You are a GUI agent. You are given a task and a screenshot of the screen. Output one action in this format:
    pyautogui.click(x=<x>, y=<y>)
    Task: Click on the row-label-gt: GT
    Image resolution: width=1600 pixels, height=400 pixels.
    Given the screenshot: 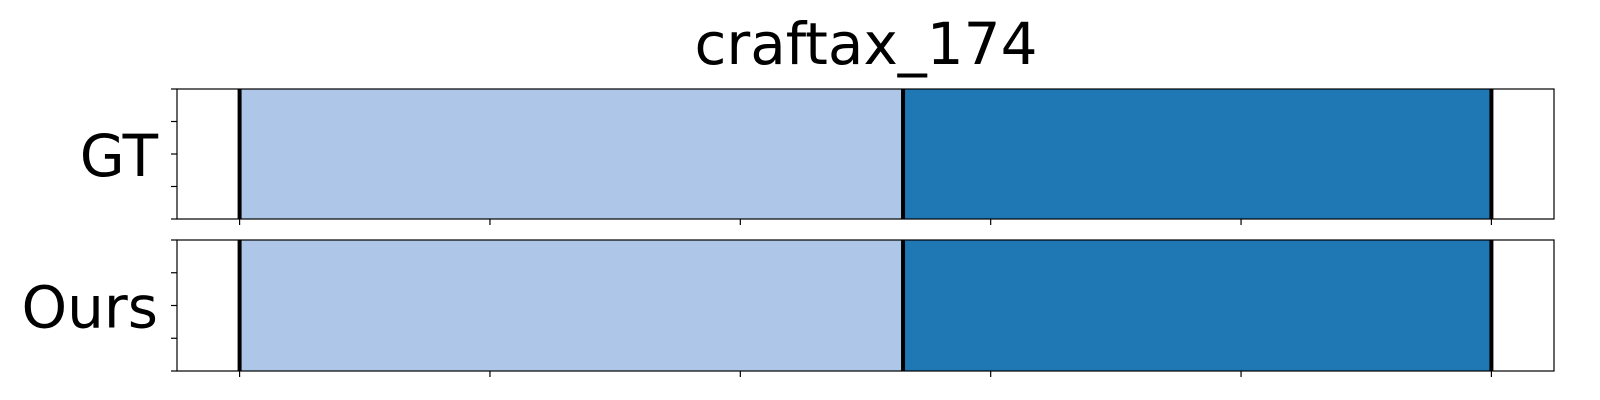 What is the action you would take?
    pyautogui.click(x=119, y=156)
    